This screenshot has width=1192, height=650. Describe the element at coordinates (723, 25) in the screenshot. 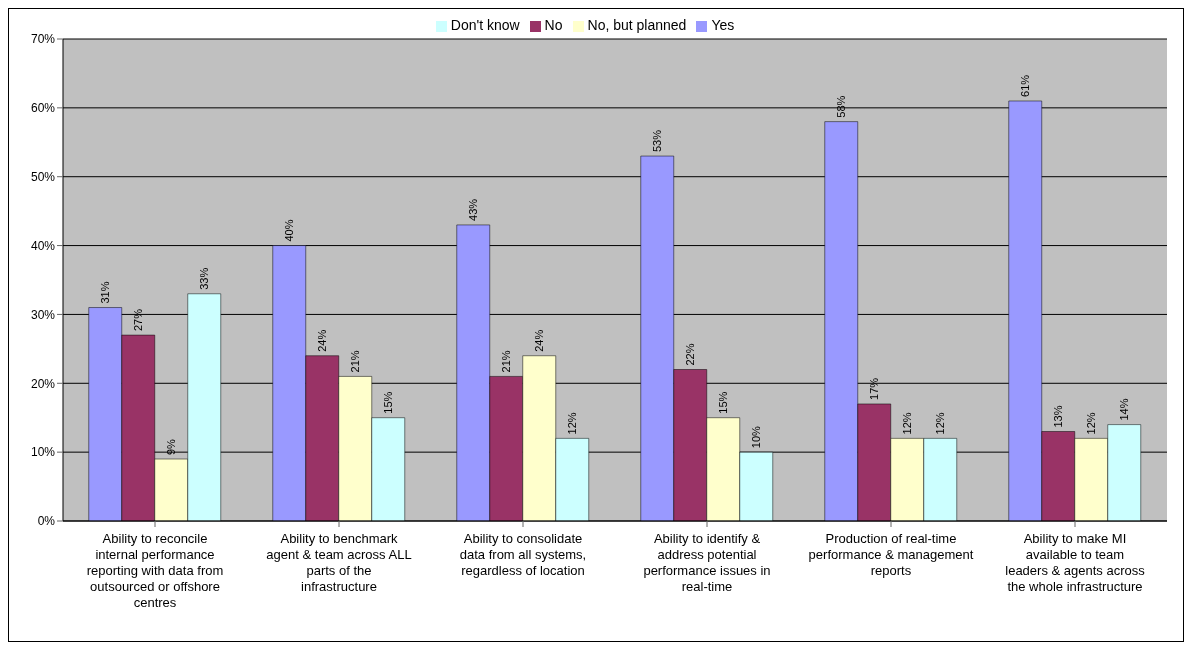

I see `legend-label: Yes` at that location.